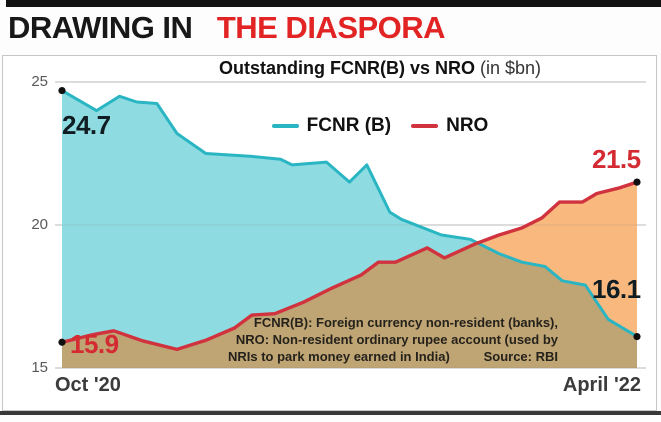  Describe the element at coordinates (346, 68) in the screenshot. I see `chart-title-main: Outstanding FCNR(B) vs NRO` at that location.